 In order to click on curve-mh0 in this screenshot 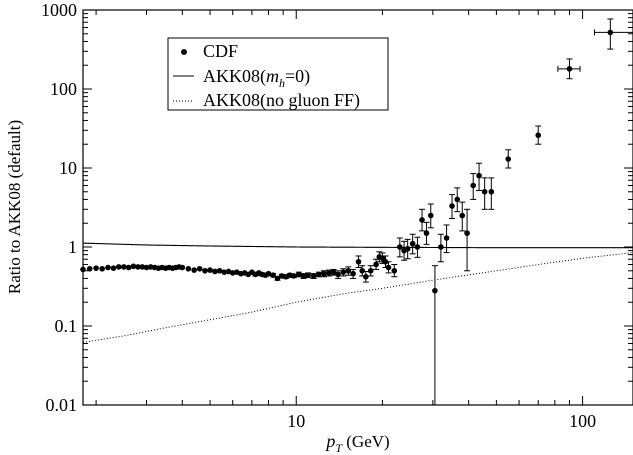, I will do `click(357, 245)`.